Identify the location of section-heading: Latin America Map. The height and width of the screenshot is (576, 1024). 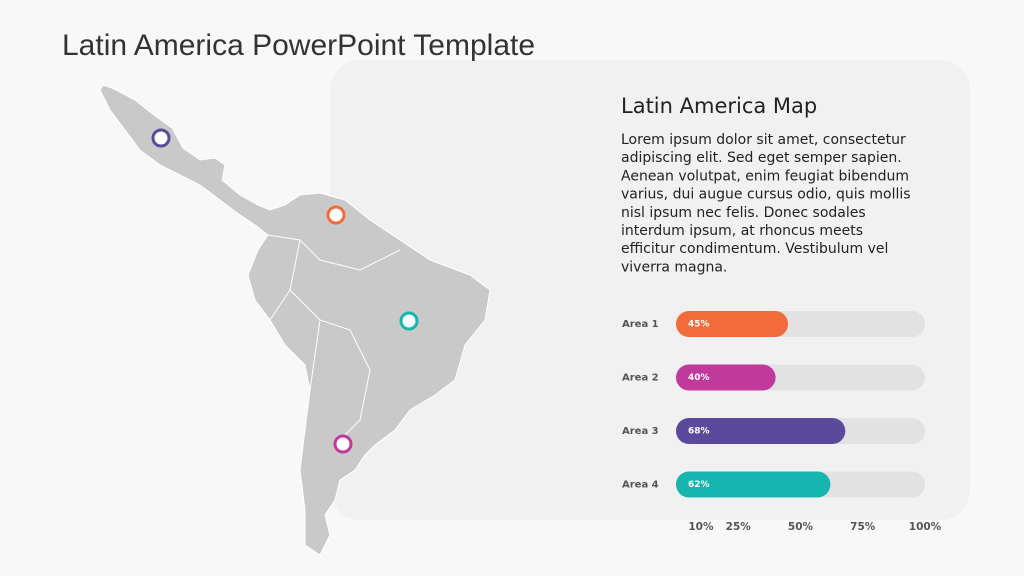
(719, 106).